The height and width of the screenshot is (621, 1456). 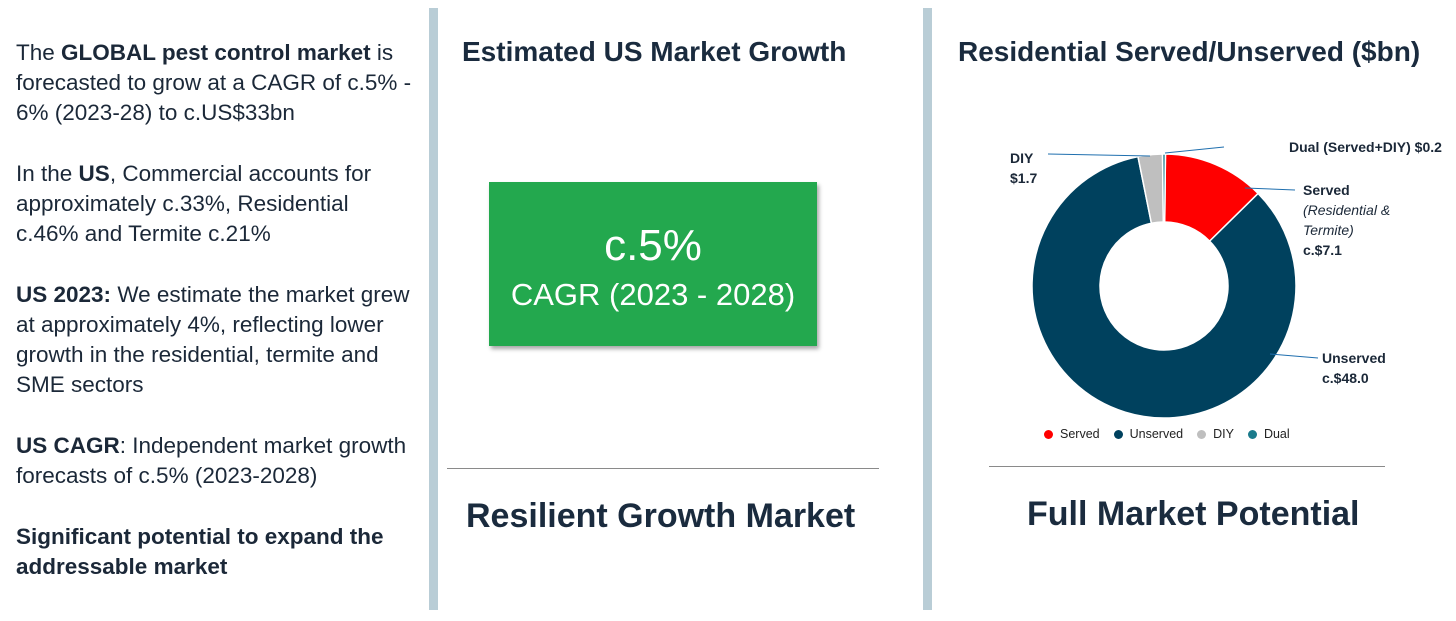 What do you see at coordinates (1365, 147) in the screenshot?
I see `callout-dual: Dual (Served+DIY) $0.2` at bounding box center [1365, 147].